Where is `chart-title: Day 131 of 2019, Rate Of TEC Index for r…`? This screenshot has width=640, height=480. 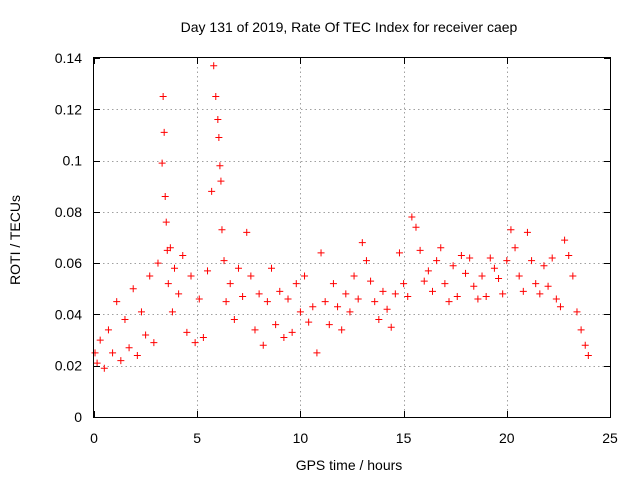
chart-title: Day 131 of 2019, Rate Of TEC Index for r… is located at coordinates (349, 27).